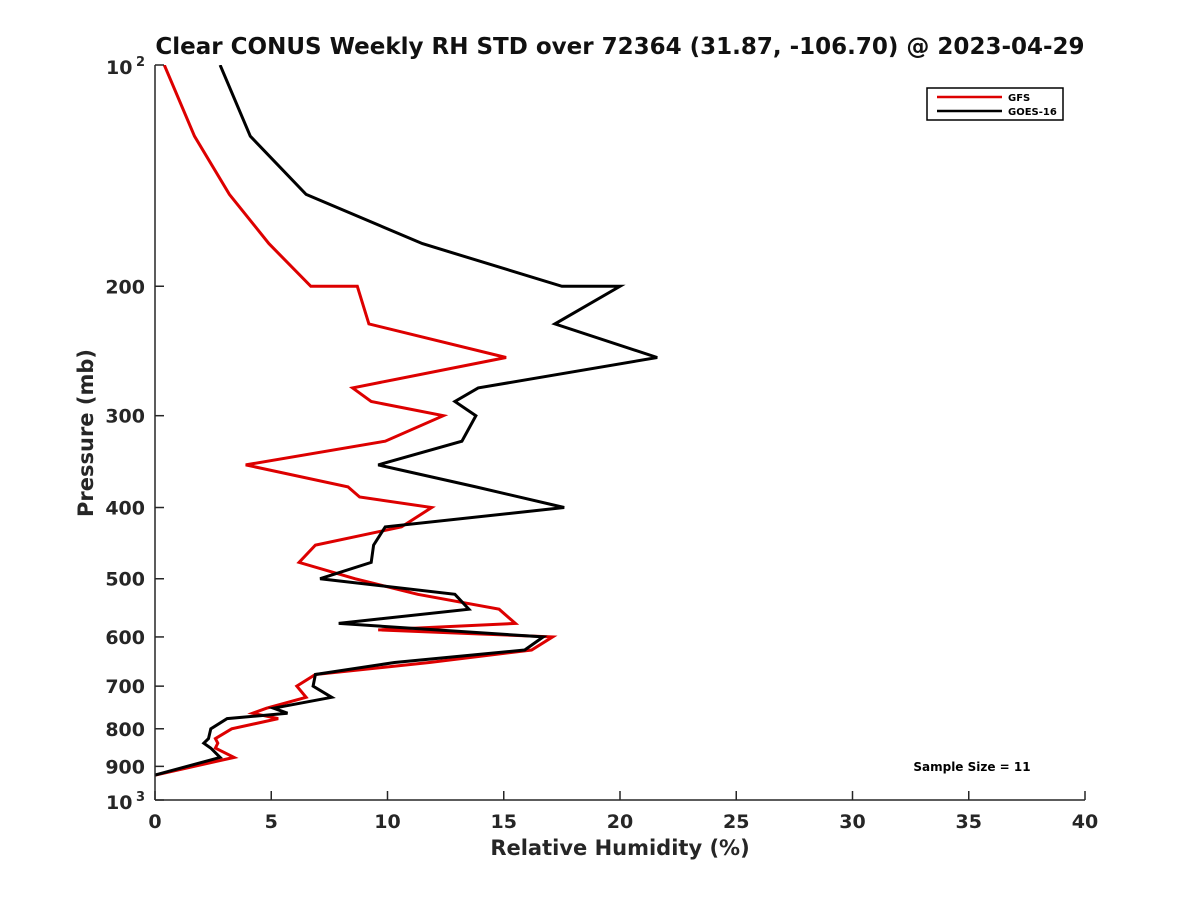 Image resolution: width=1200 pixels, height=900 pixels. I want to click on y-tick-exponent: 2, so click(140, 62).